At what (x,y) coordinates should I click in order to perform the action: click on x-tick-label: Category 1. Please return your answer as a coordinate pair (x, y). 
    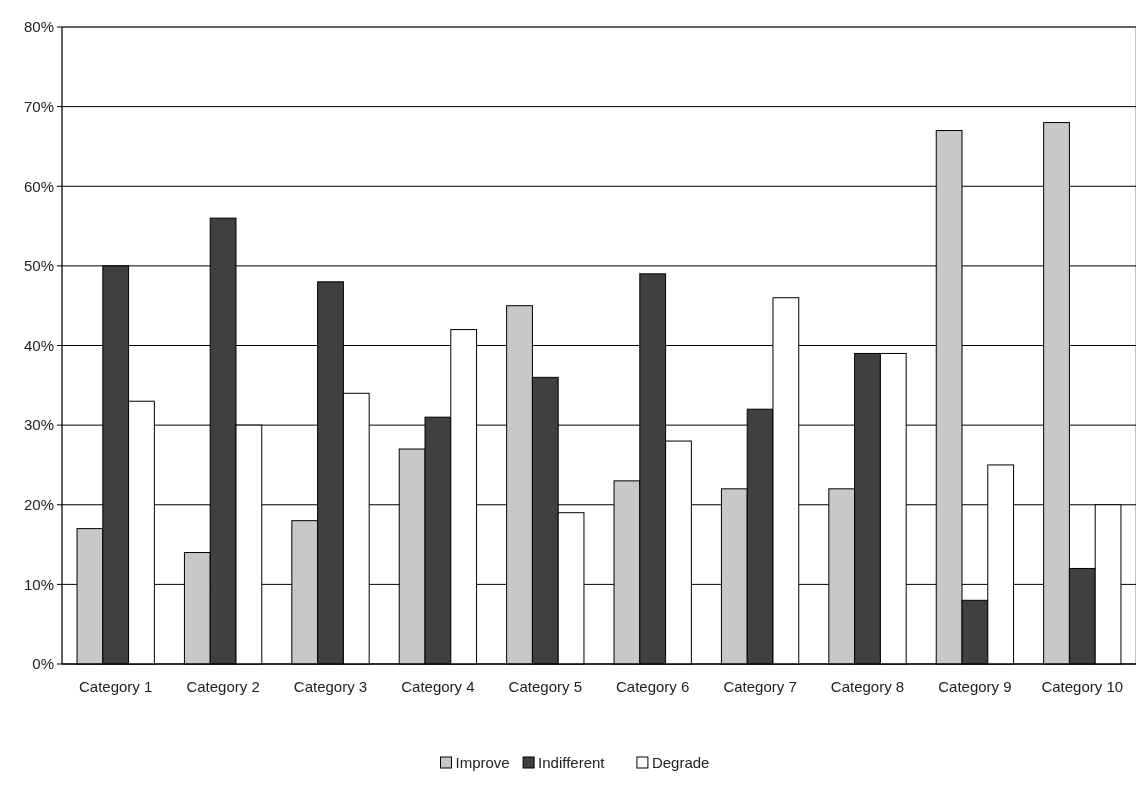
    Looking at the image, I should click on (116, 686).